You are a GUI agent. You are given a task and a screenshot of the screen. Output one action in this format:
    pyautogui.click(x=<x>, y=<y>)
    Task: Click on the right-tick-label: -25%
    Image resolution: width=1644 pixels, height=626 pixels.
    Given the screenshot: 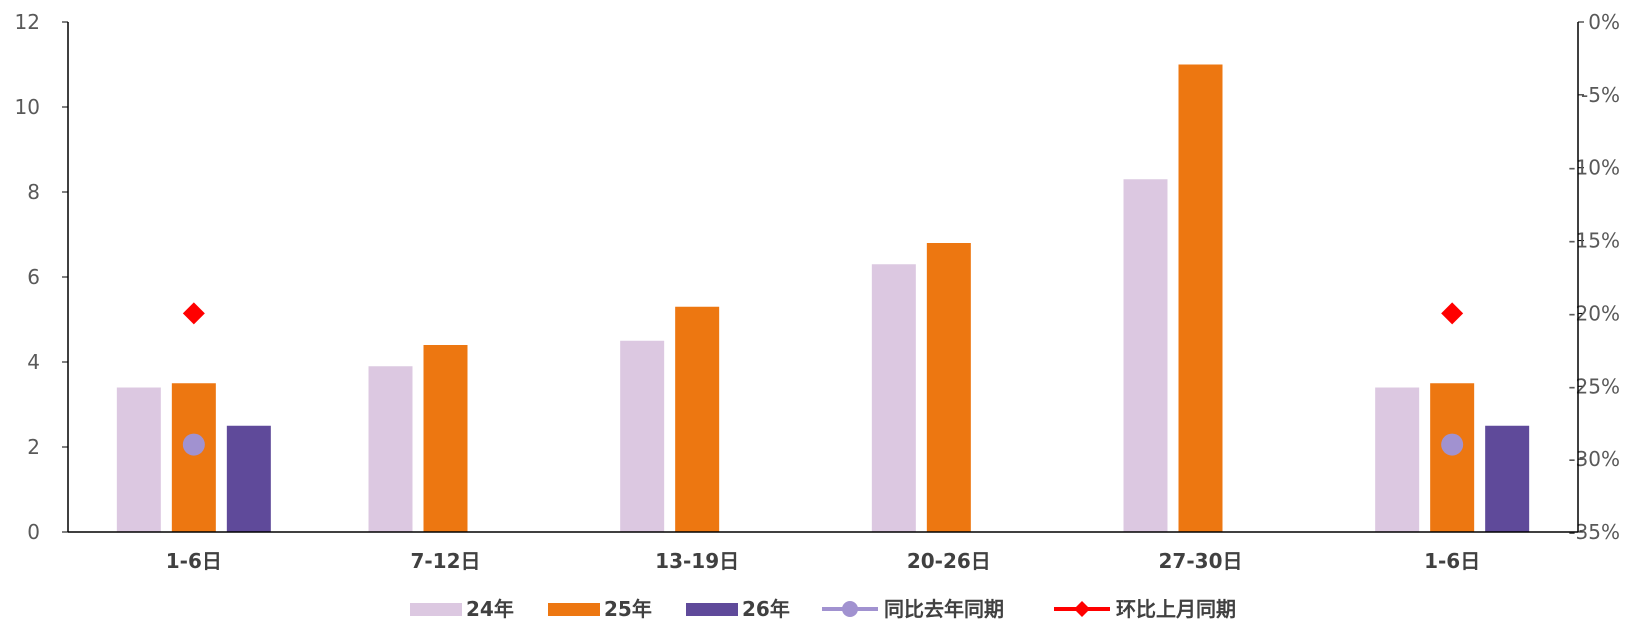 What is the action you would take?
    pyautogui.click(x=1594, y=386)
    